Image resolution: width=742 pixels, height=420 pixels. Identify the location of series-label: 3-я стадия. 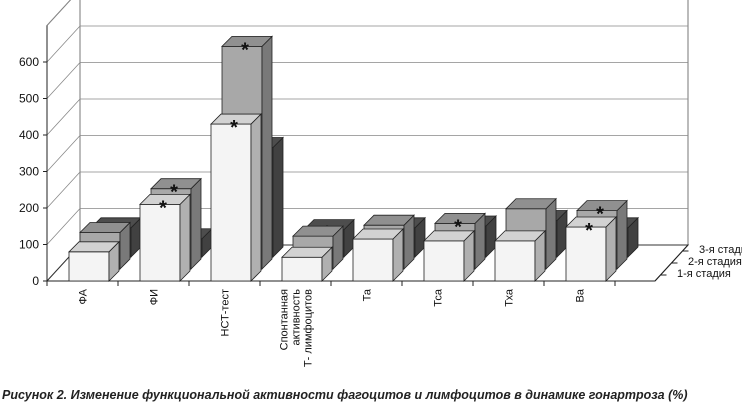
(720, 250).